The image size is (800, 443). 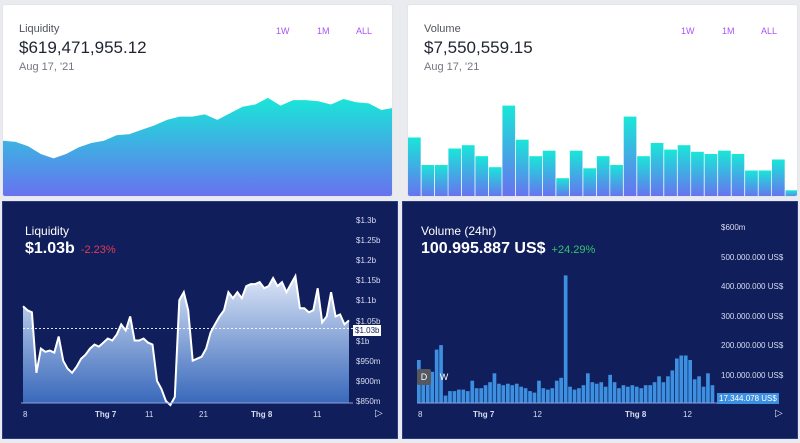 What do you see at coordinates (733, 227) in the screenshot?
I see `y-axis-label: $600m` at bounding box center [733, 227].